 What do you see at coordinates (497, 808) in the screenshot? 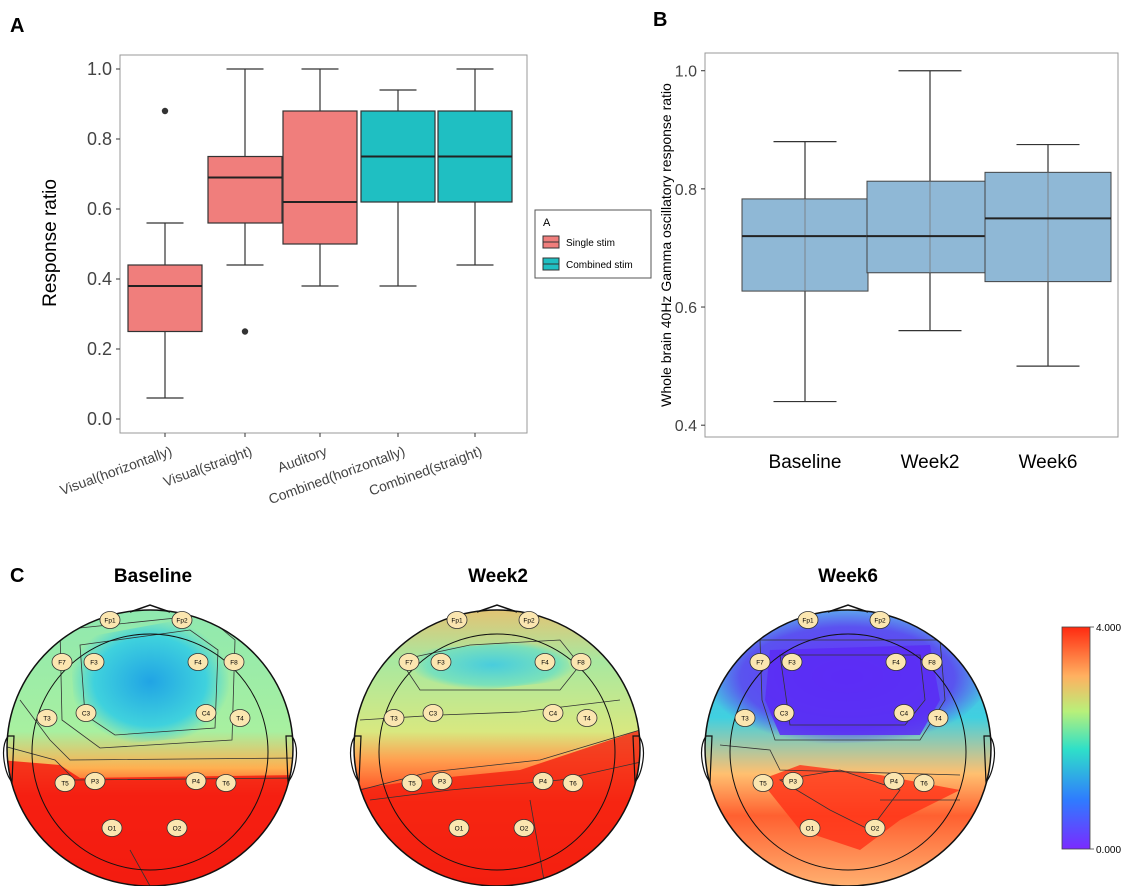
I see `topomap-week2-red-band` at bounding box center [497, 808].